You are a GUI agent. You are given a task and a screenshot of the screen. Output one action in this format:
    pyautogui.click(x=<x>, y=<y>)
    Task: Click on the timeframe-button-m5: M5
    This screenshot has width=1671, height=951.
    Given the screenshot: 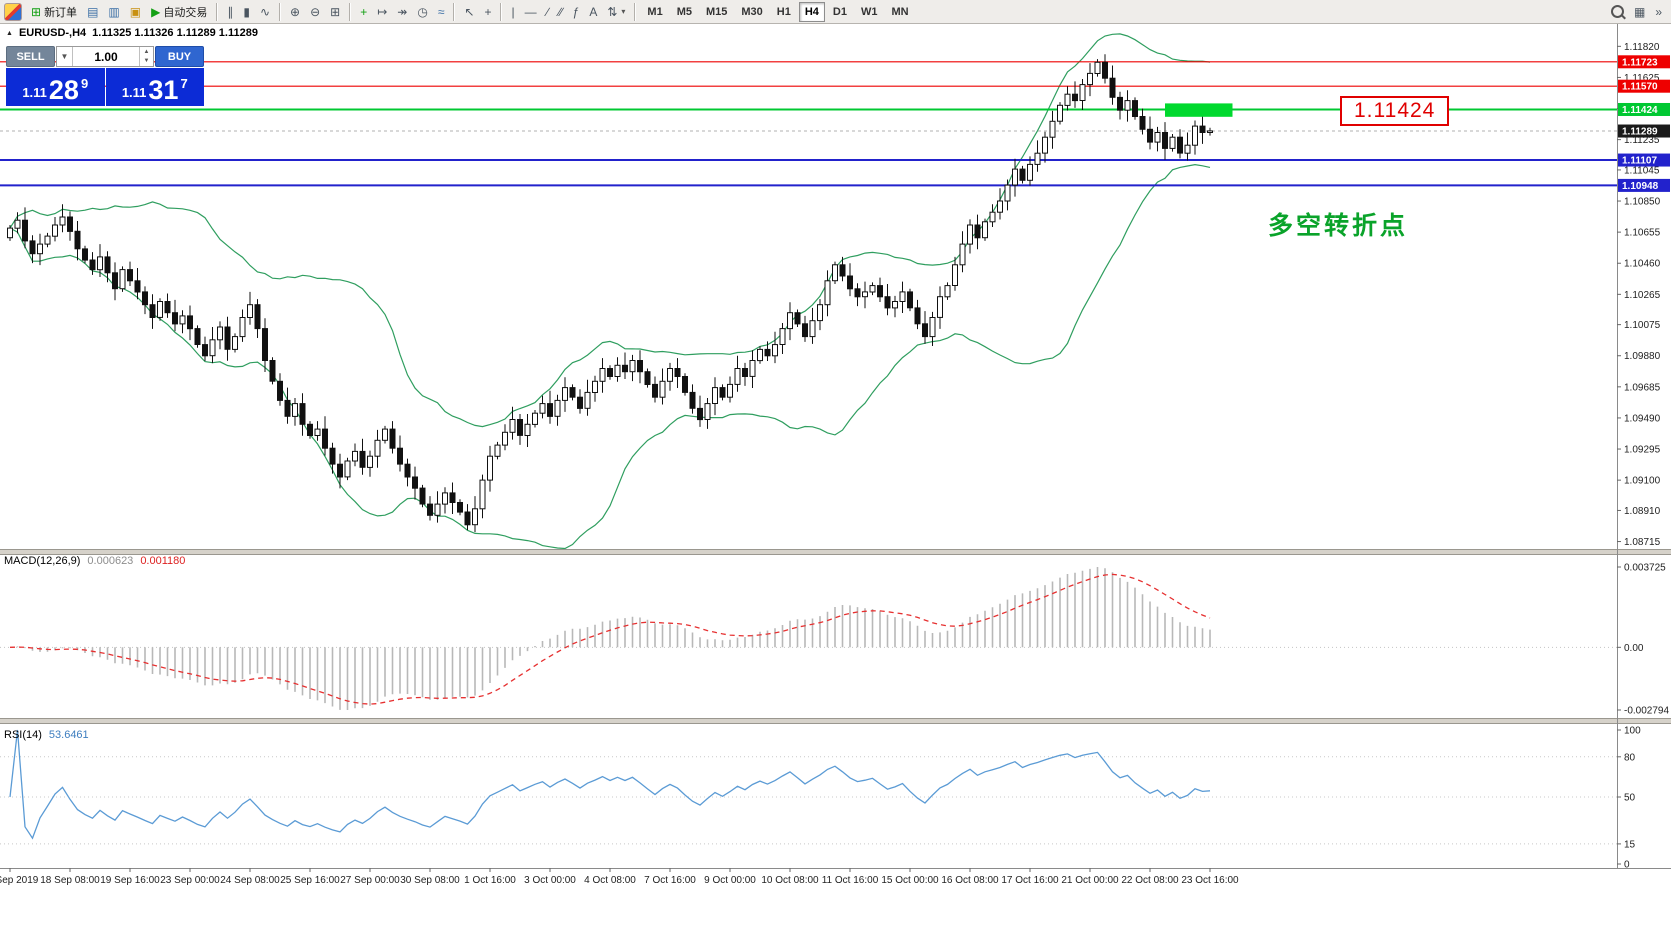 What is the action you would take?
    pyautogui.click(x=684, y=11)
    